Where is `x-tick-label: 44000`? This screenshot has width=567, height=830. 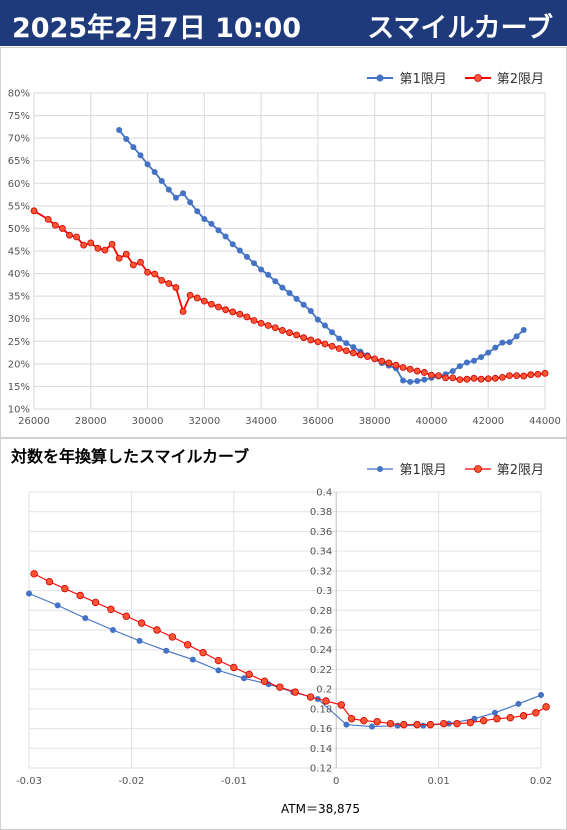
x-tick-label: 44000 is located at coordinates (545, 421).